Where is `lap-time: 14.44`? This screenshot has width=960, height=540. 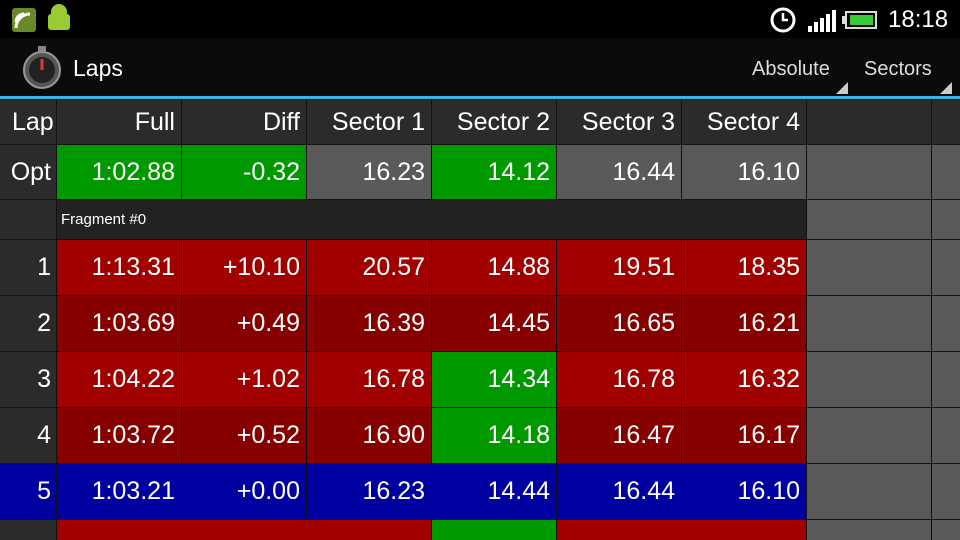 lap-time: 14.44 is located at coordinates (494, 491).